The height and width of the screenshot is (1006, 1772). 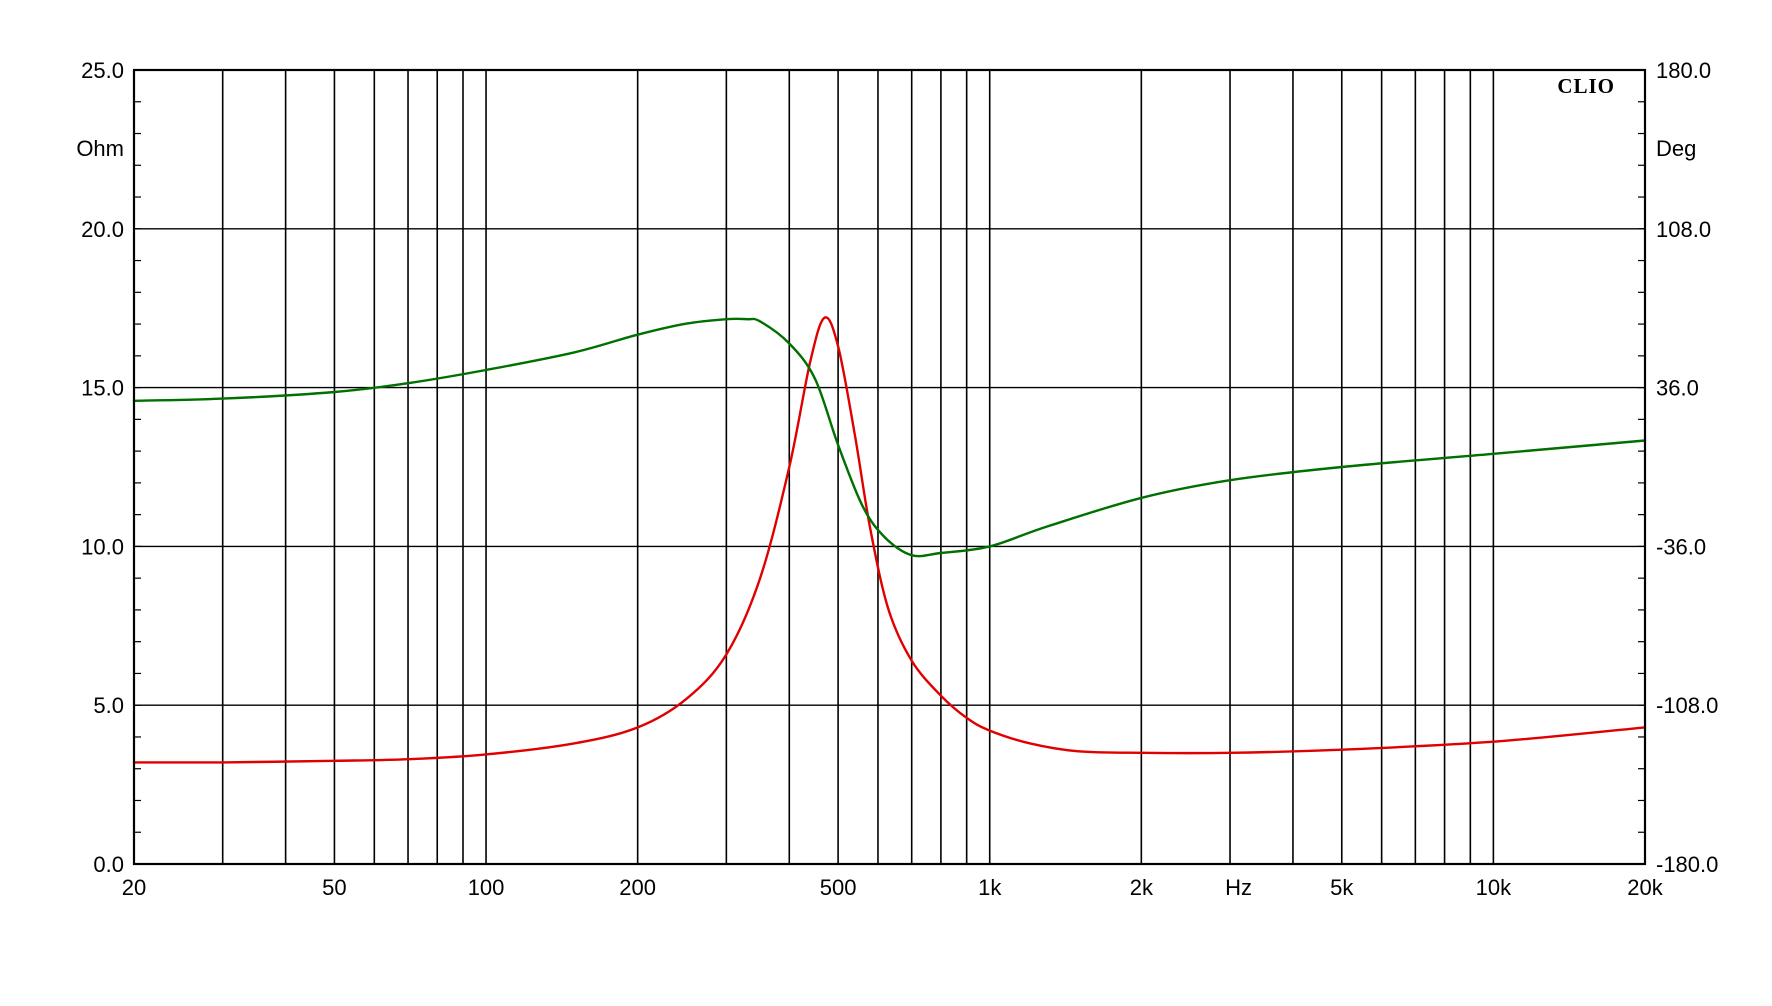 I want to click on x-tick-label: 20, so click(x=134, y=887).